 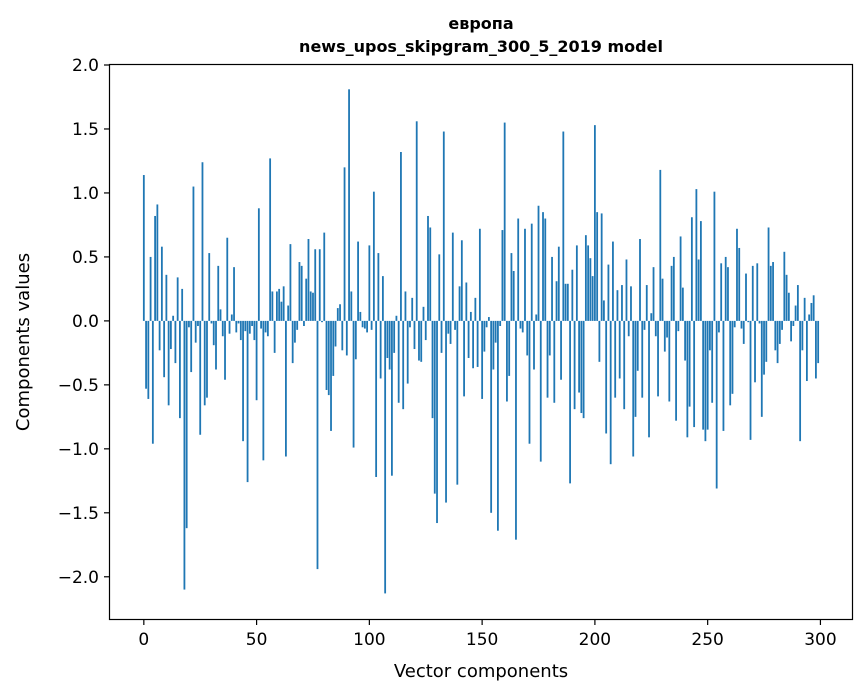 What do you see at coordinates (257, 640) in the screenshot?
I see `x-tick-label: 50` at bounding box center [257, 640].